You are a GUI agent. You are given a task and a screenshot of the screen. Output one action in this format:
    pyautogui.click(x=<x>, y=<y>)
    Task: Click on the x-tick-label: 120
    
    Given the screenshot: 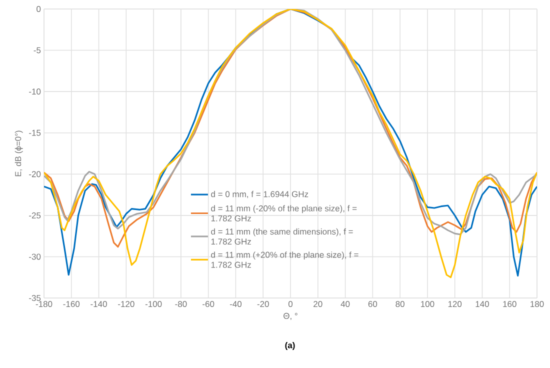 What is the action you would take?
    pyautogui.click(x=455, y=304)
    